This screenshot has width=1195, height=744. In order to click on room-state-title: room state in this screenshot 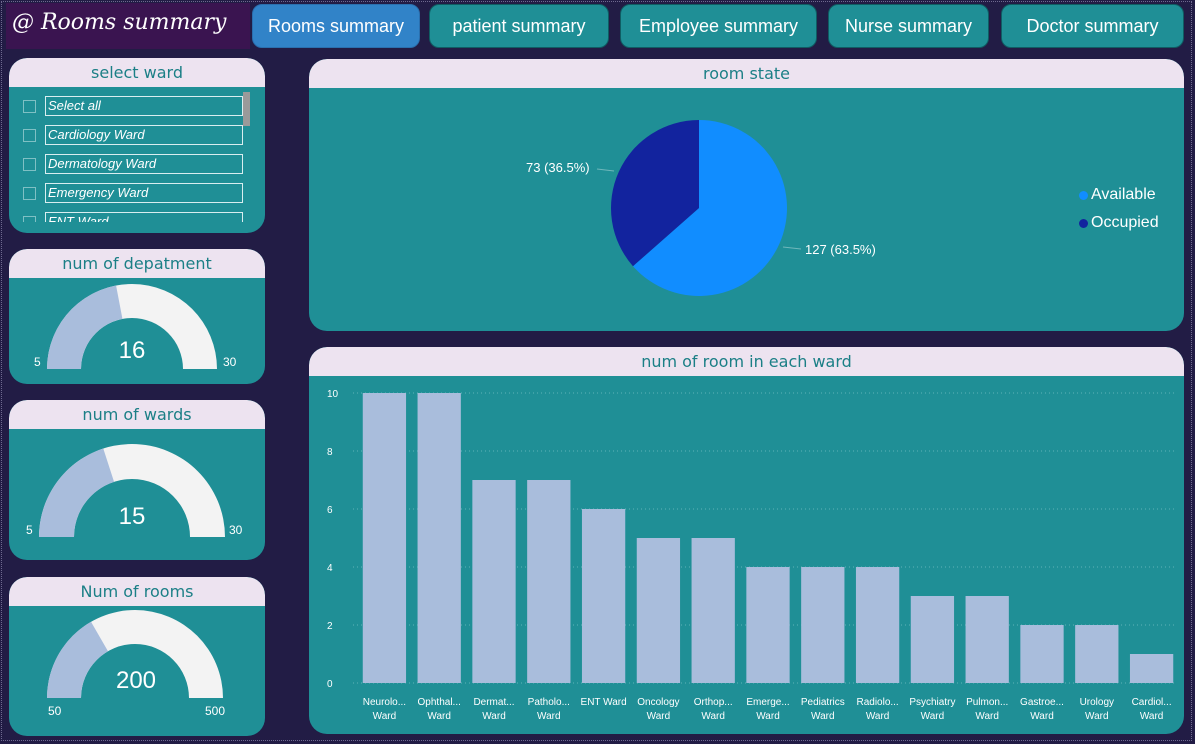, I will do `click(746, 73)`.